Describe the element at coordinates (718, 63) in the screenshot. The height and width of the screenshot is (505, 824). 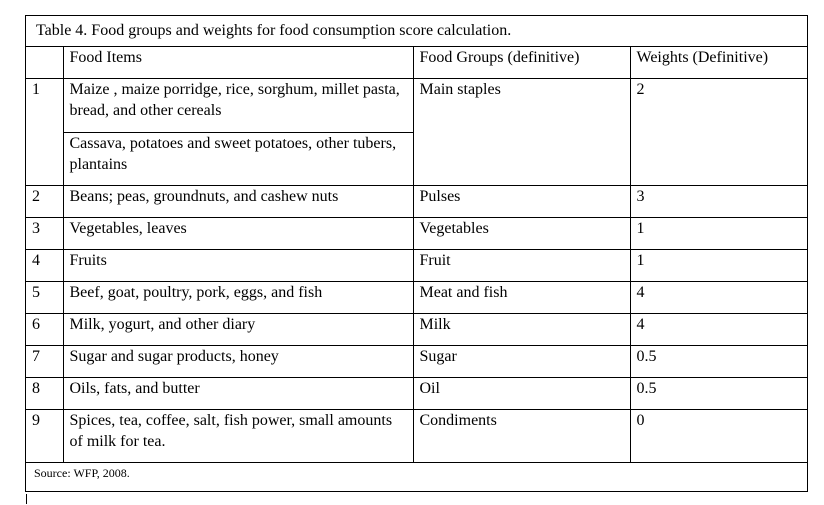
I see `header-weights: Weights (Definitive)` at that location.